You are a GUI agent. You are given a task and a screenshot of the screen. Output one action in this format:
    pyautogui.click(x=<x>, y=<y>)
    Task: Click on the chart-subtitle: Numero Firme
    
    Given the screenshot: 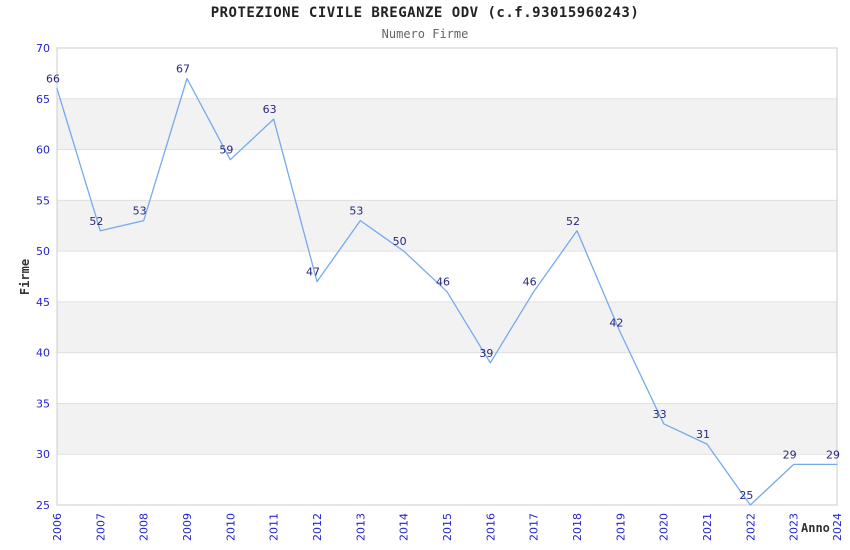 What is the action you would take?
    pyautogui.click(x=425, y=34)
    